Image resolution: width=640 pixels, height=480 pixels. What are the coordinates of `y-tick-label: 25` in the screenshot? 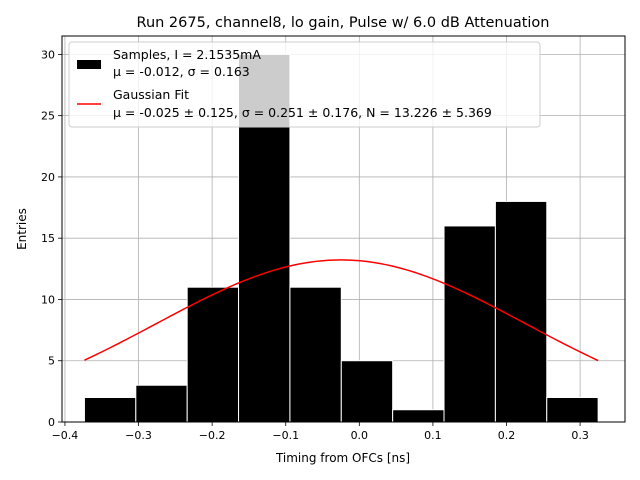 It's located at (48, 116).